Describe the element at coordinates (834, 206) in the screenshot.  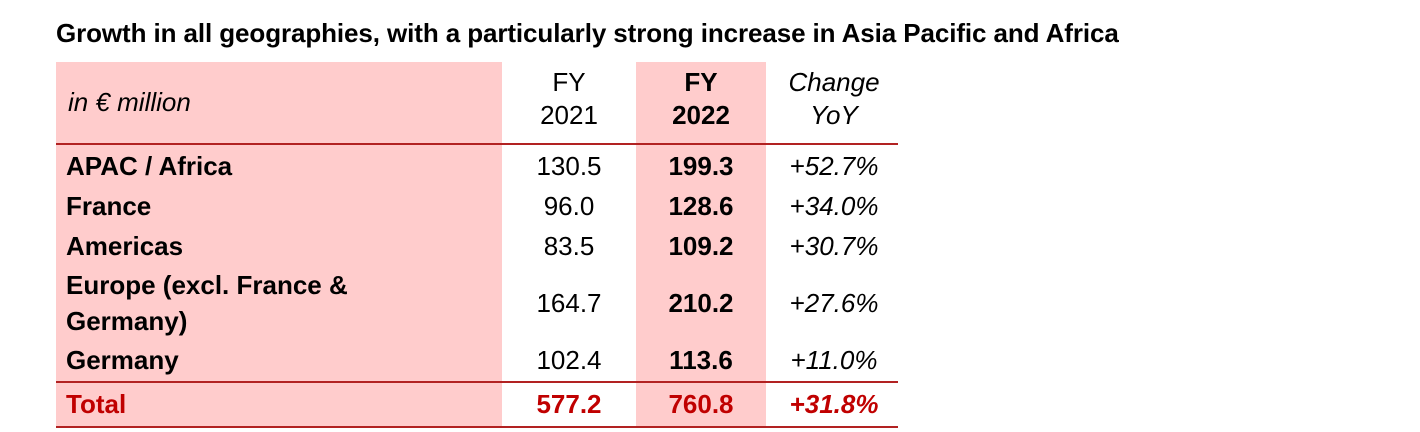
I see `change-value: +34.0%` at that location.